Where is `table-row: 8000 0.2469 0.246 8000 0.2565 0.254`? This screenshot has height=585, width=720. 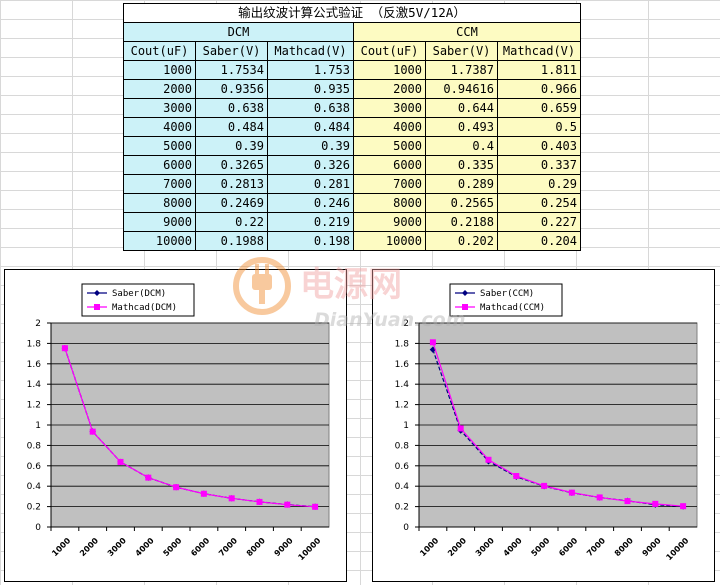 table-row: 8000 0.2469 0.246 8000 0.2565 0.254 is located at coordinates (352, 203).